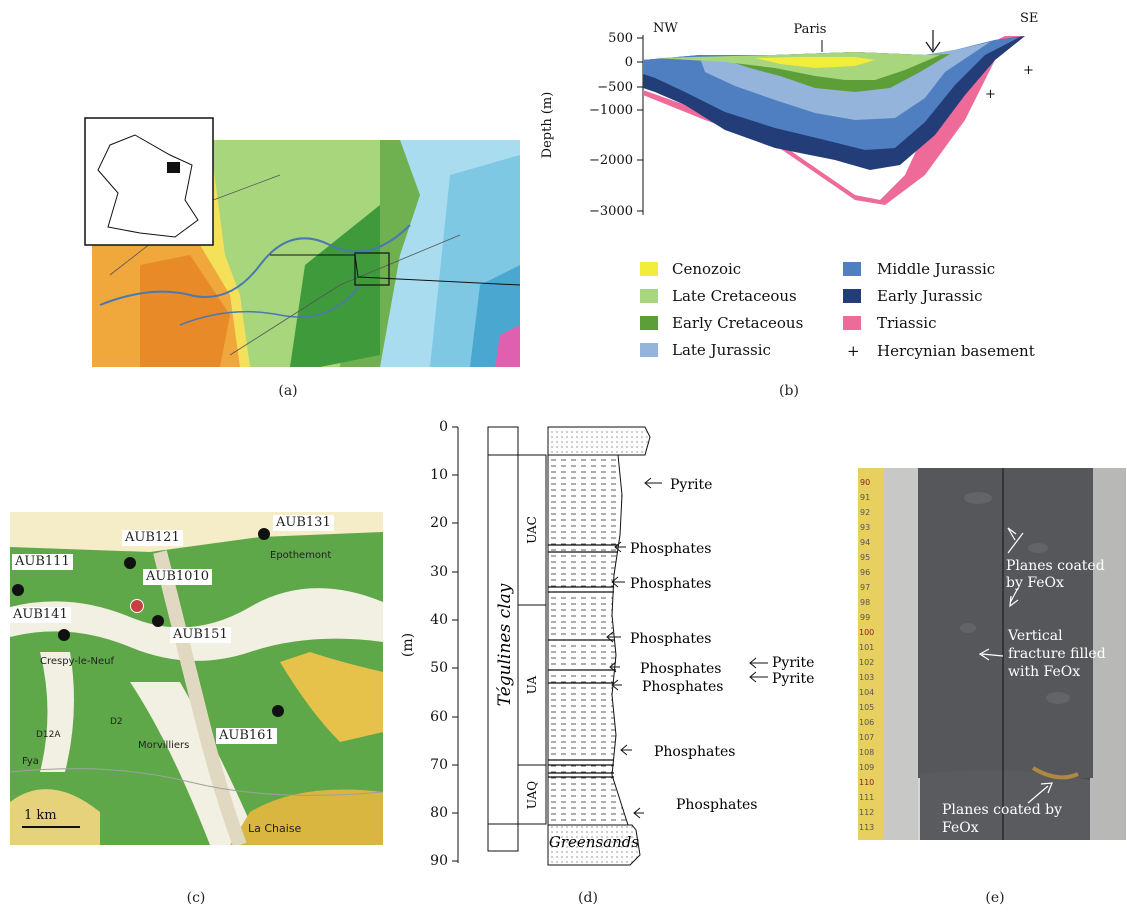 This screenshot has width=1127, height=915. I want to click on ruler-tick: 91, so click(865, 497).